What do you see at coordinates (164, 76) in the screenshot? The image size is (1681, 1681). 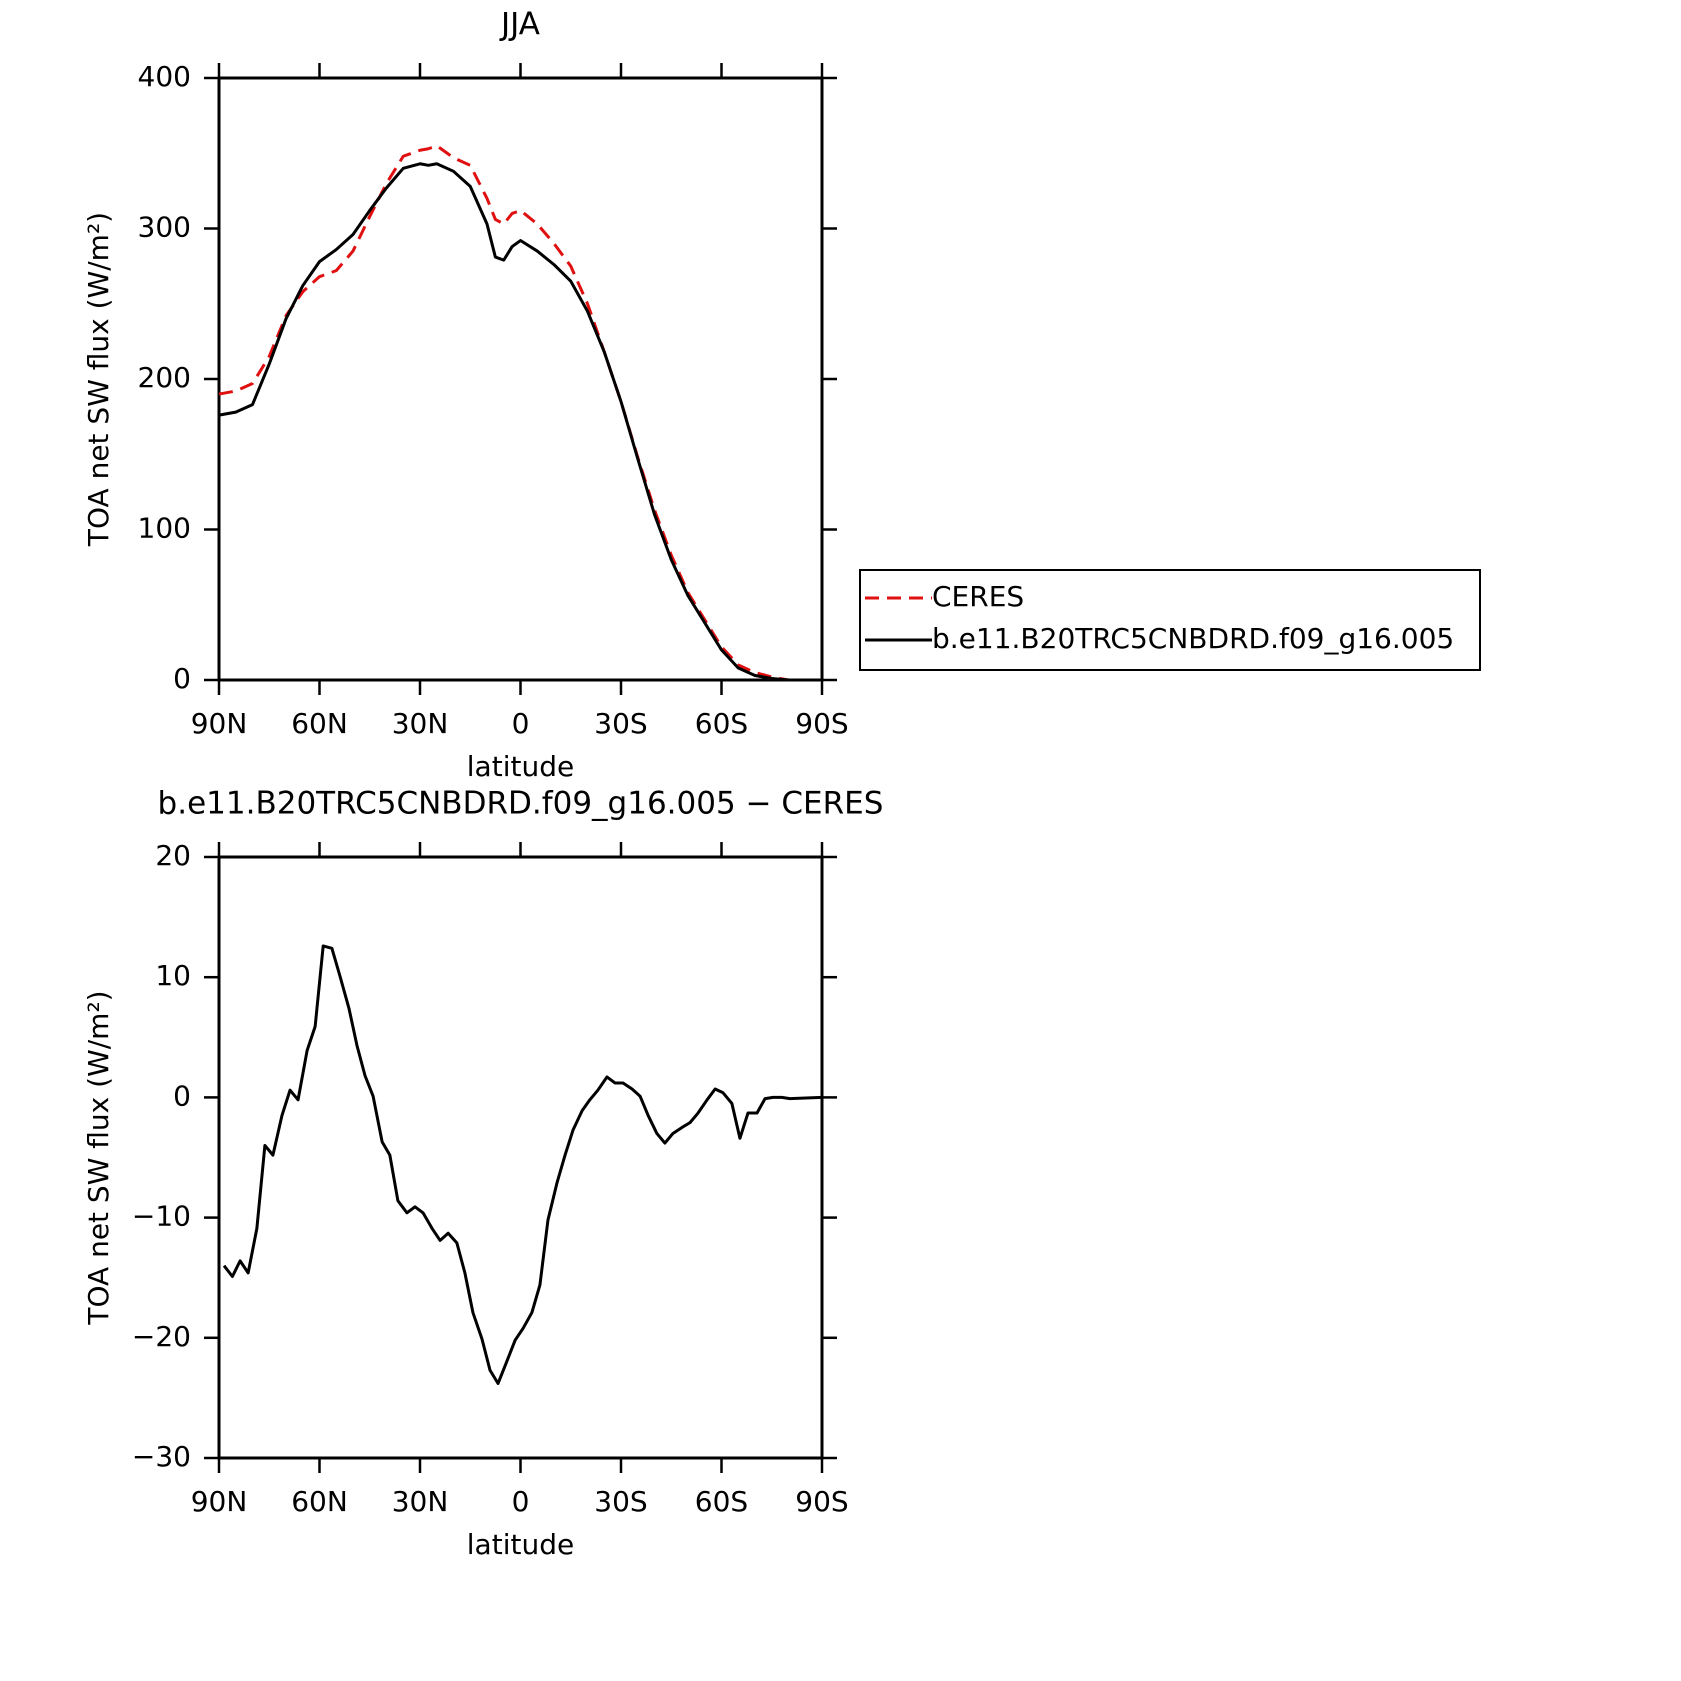 I see `y-tick-label: 400` at bounding box center [164, 76].